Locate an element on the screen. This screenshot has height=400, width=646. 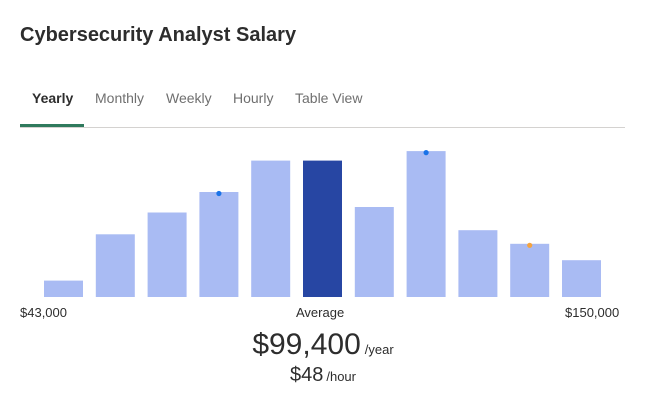
hourly-salary: $48/hour is located at coordinates (323, 375).